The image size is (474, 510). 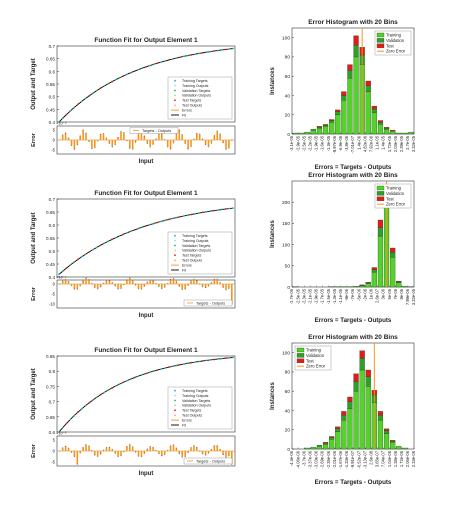 I want to click on hist-xtick-label: 7e-06, so click(x=395, y=293).